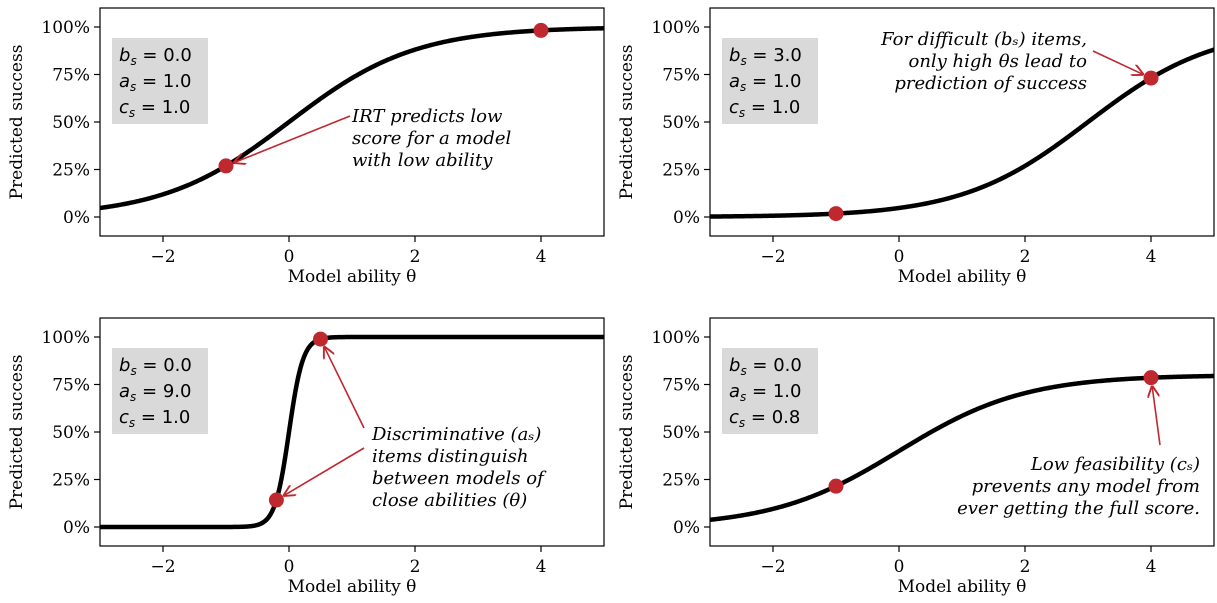 Image resolution: width=1217 pixels, height=603 pixels. I want to click on annotation-line: items distinguish, so click(450, 456).